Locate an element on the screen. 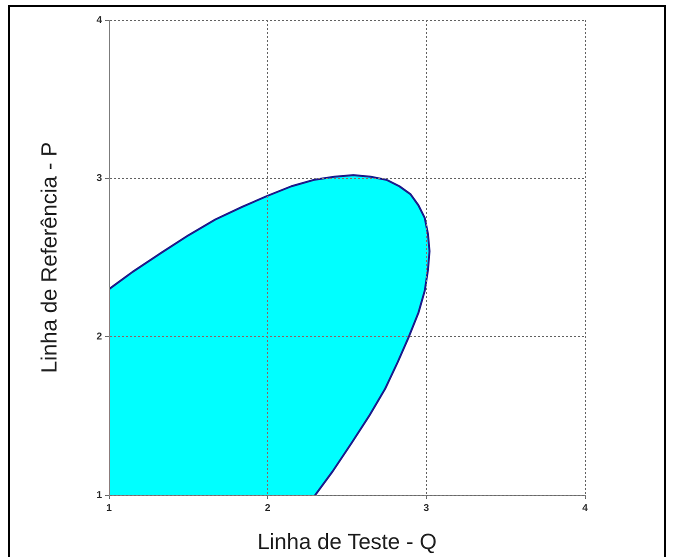 The width and height of the screenshot is (673, 557). y-tick-label: 2 is located at coordinates (99, 336).